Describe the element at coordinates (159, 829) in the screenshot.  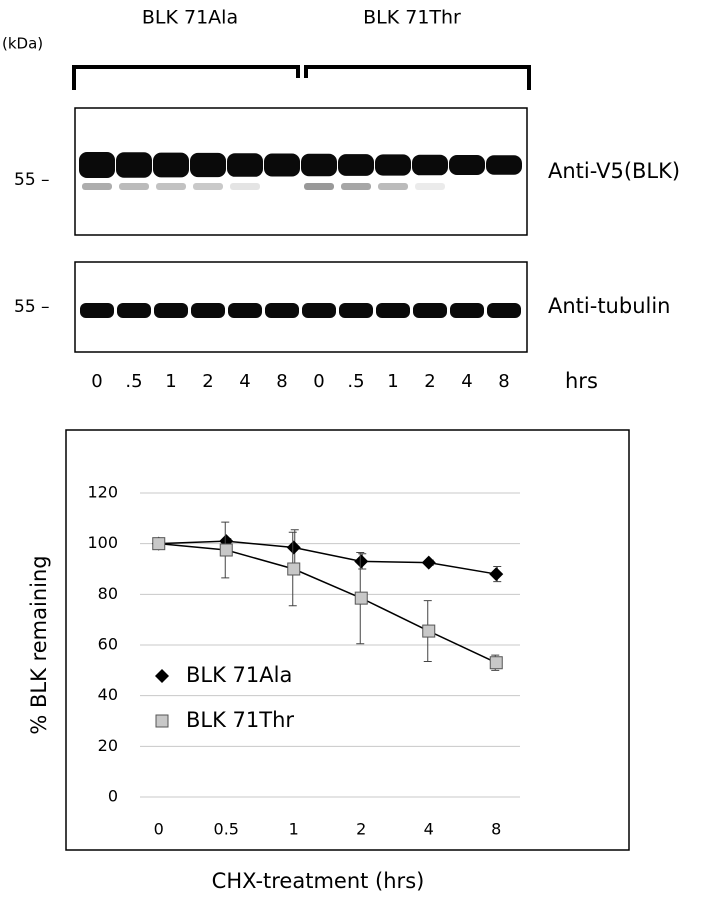
I see `x-tick-label: 0` at that location.